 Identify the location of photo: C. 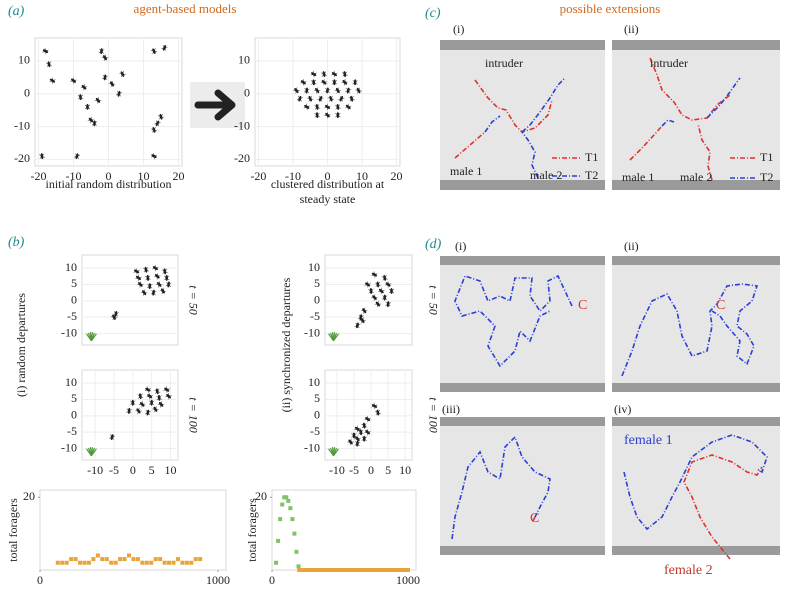
(522, 486).